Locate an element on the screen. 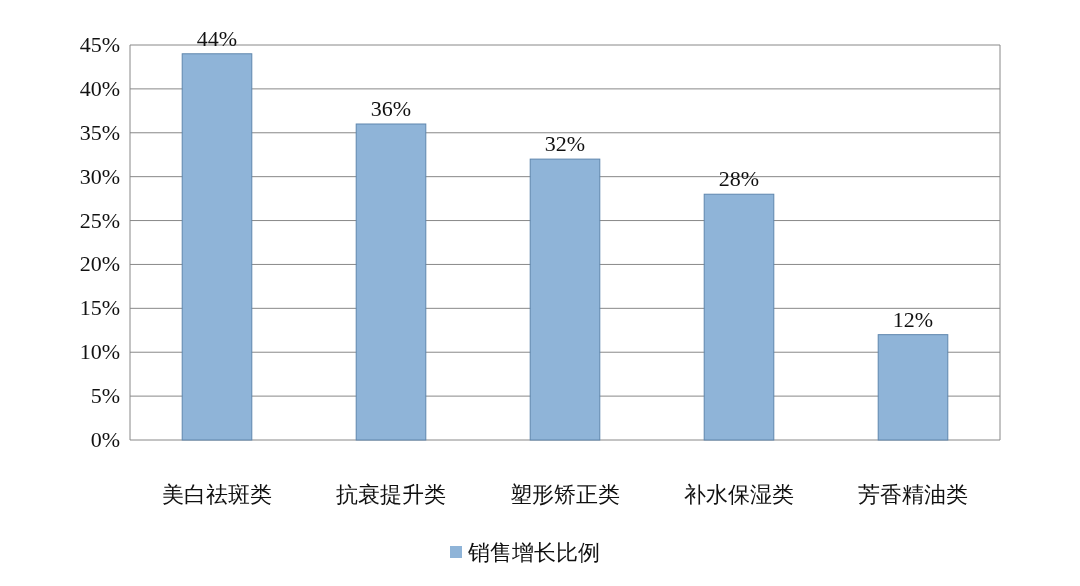 Image resolution: width=1080 pixels, height=586 pixels. legend-label: 销售增长比例 is located at coordinates (533, 552).